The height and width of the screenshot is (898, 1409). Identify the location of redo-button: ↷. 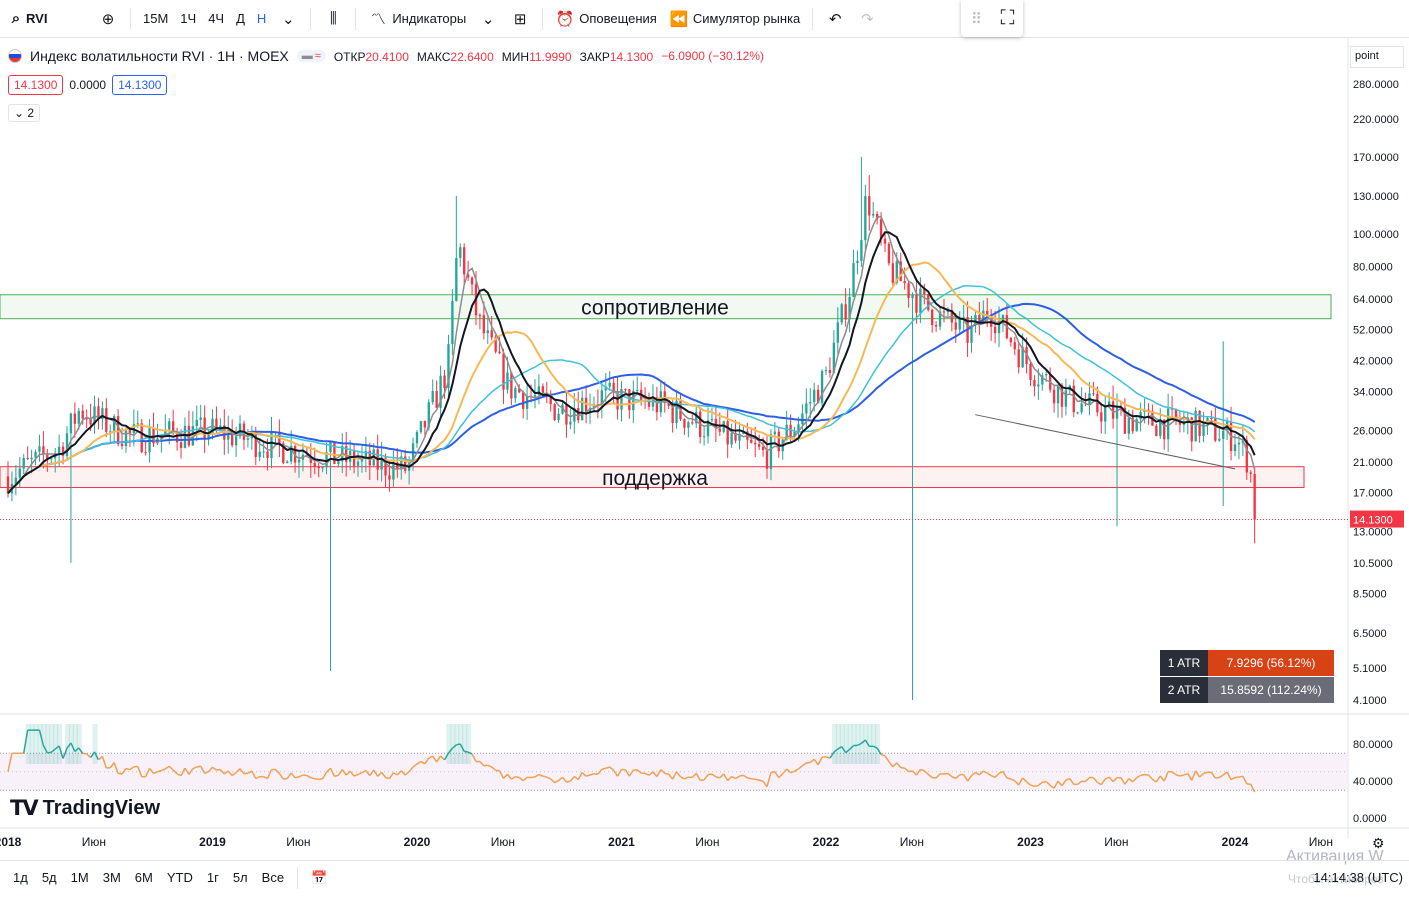
(867, 19).